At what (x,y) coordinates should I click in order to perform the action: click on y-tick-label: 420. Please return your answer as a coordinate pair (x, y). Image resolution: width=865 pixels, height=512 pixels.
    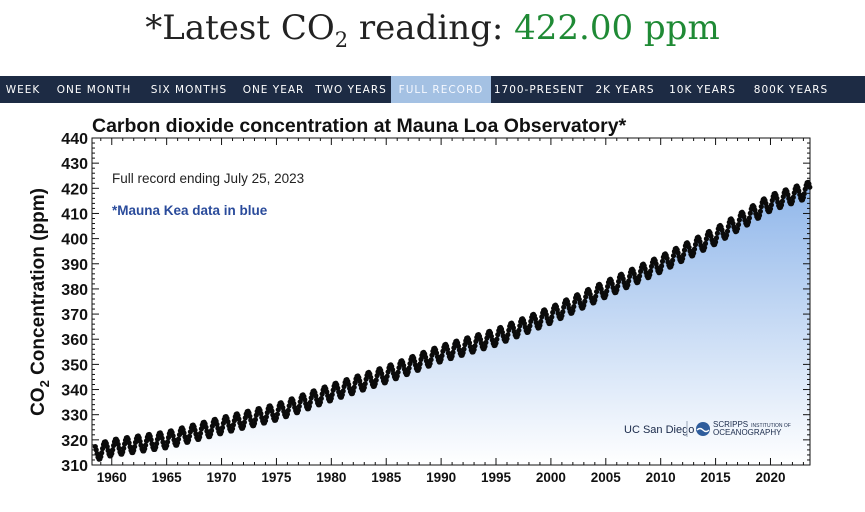
    Looking at the image, I should click on (74, 189).